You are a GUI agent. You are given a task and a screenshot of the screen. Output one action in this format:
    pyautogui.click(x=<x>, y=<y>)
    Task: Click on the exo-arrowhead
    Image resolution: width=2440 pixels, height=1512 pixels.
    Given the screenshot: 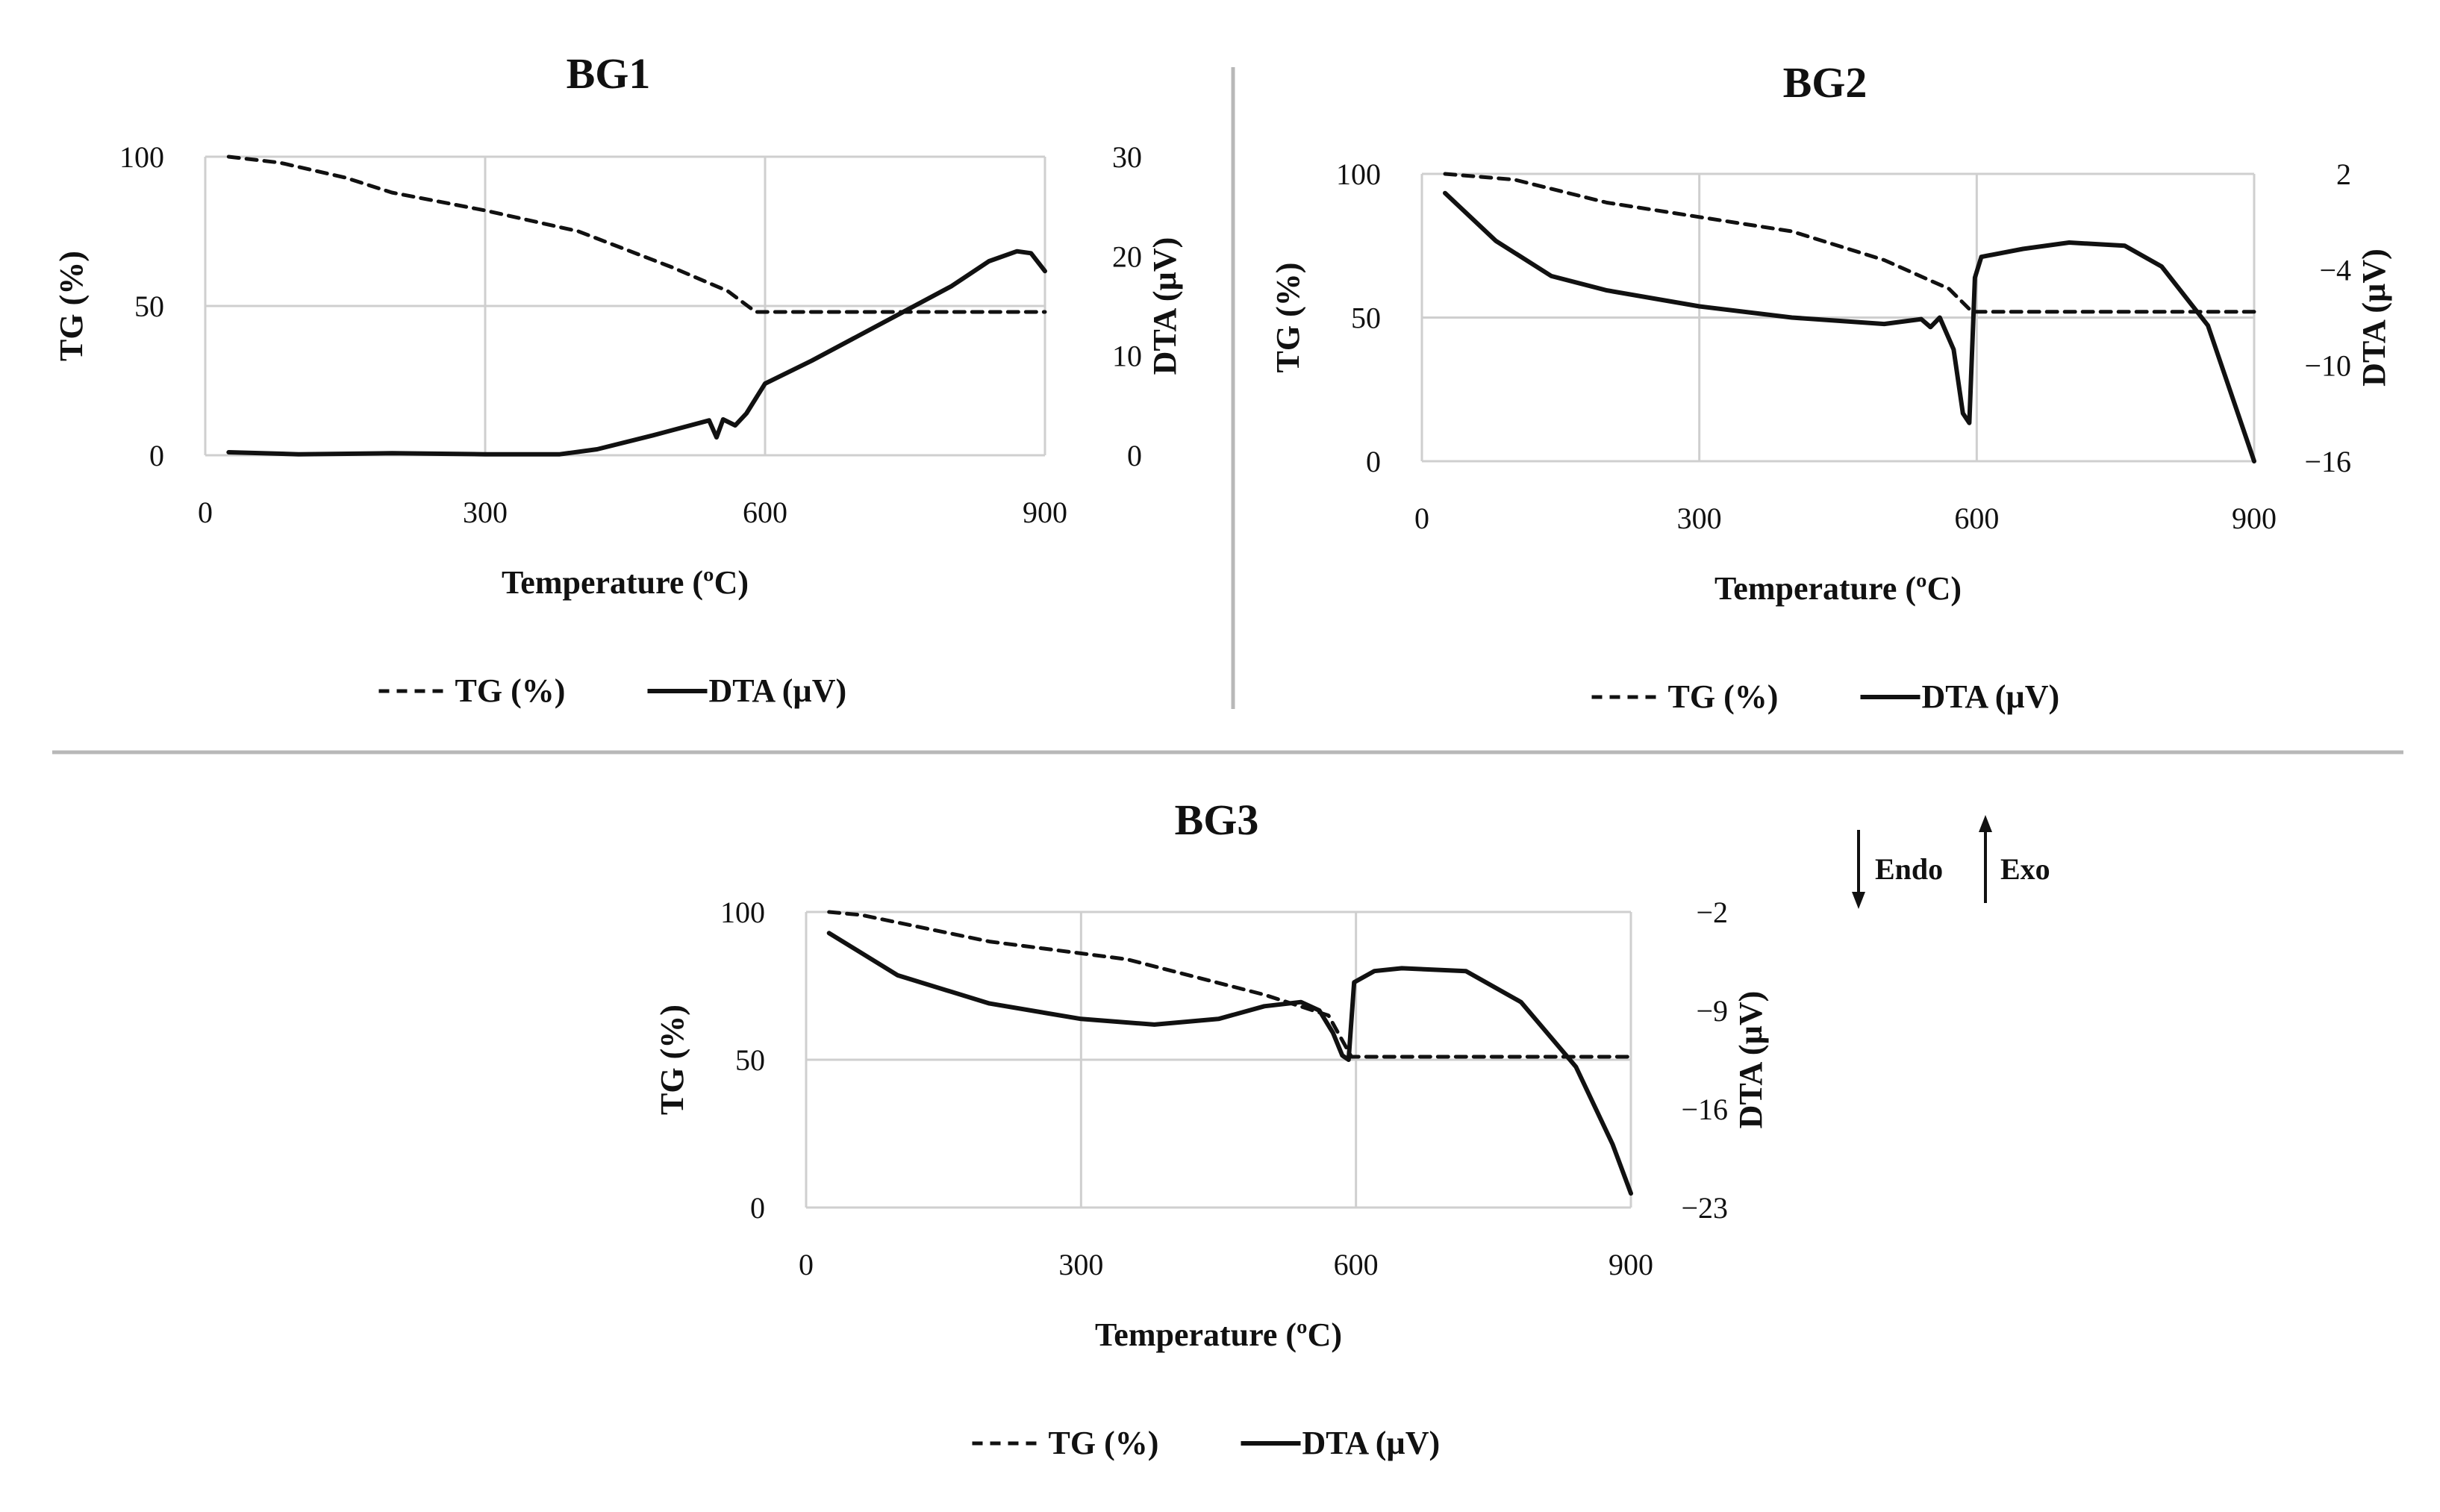 What is the action you would take?
    pyautogui.click(x=1986, y=823)
    